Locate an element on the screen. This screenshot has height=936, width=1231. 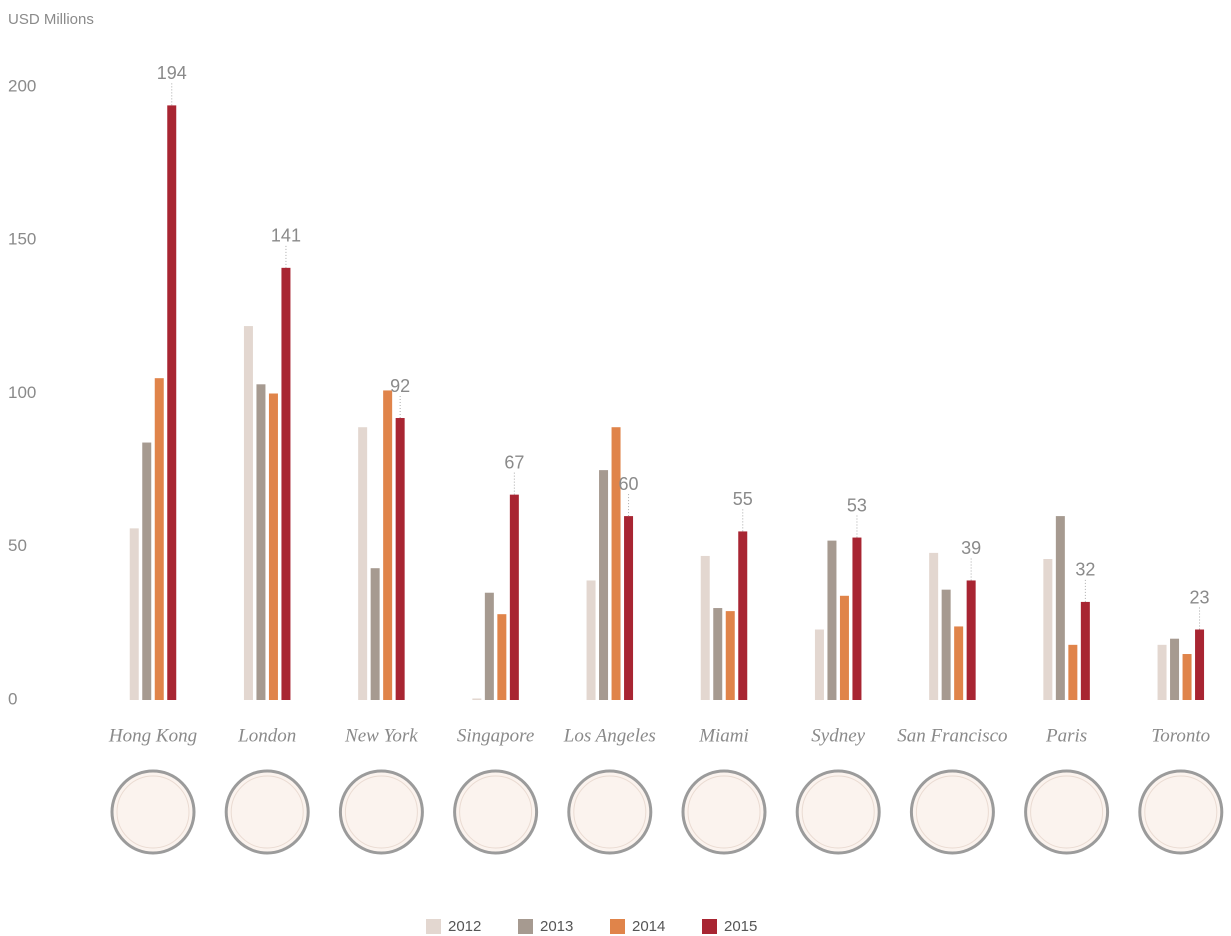
value-label: 53 is located at coordinates (857, 505).